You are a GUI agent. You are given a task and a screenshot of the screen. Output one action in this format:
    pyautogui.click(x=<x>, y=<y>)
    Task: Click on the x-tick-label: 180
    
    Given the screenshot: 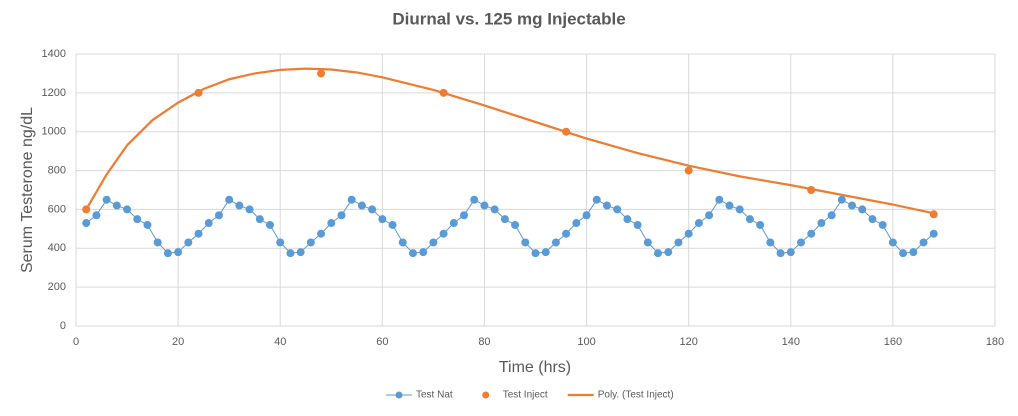 What is the action you would take?
    pyautogui.click(x=995, y=342)
    